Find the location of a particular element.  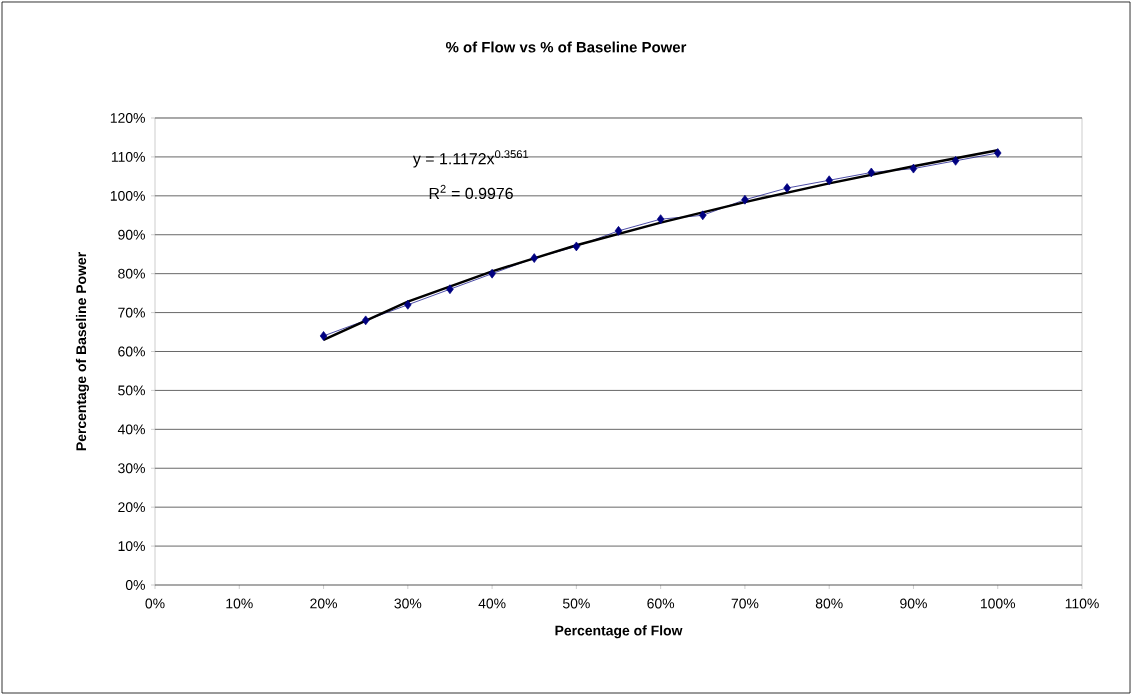

y-tick-label: 60% is located at coordinates (131, 351).